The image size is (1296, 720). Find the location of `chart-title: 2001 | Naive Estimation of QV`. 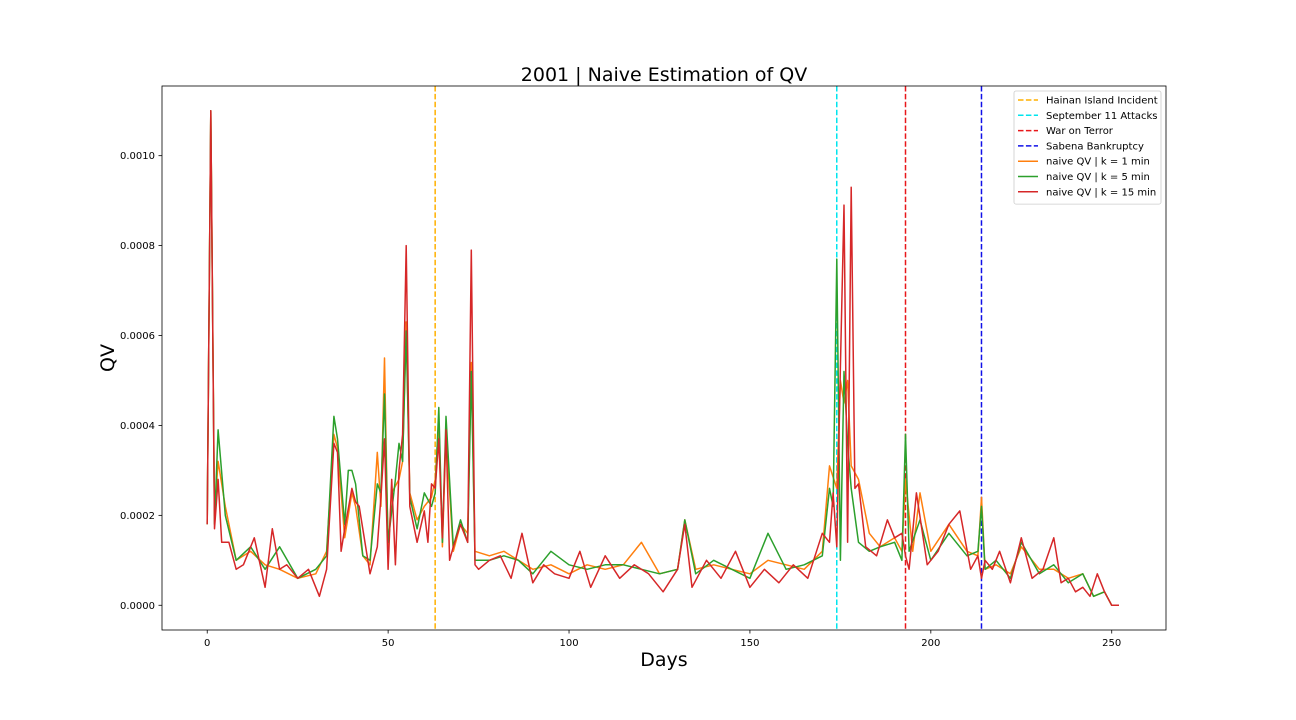

chart-title: 2001 | Naive Estimation of QV is located at coordinates (664, 75).